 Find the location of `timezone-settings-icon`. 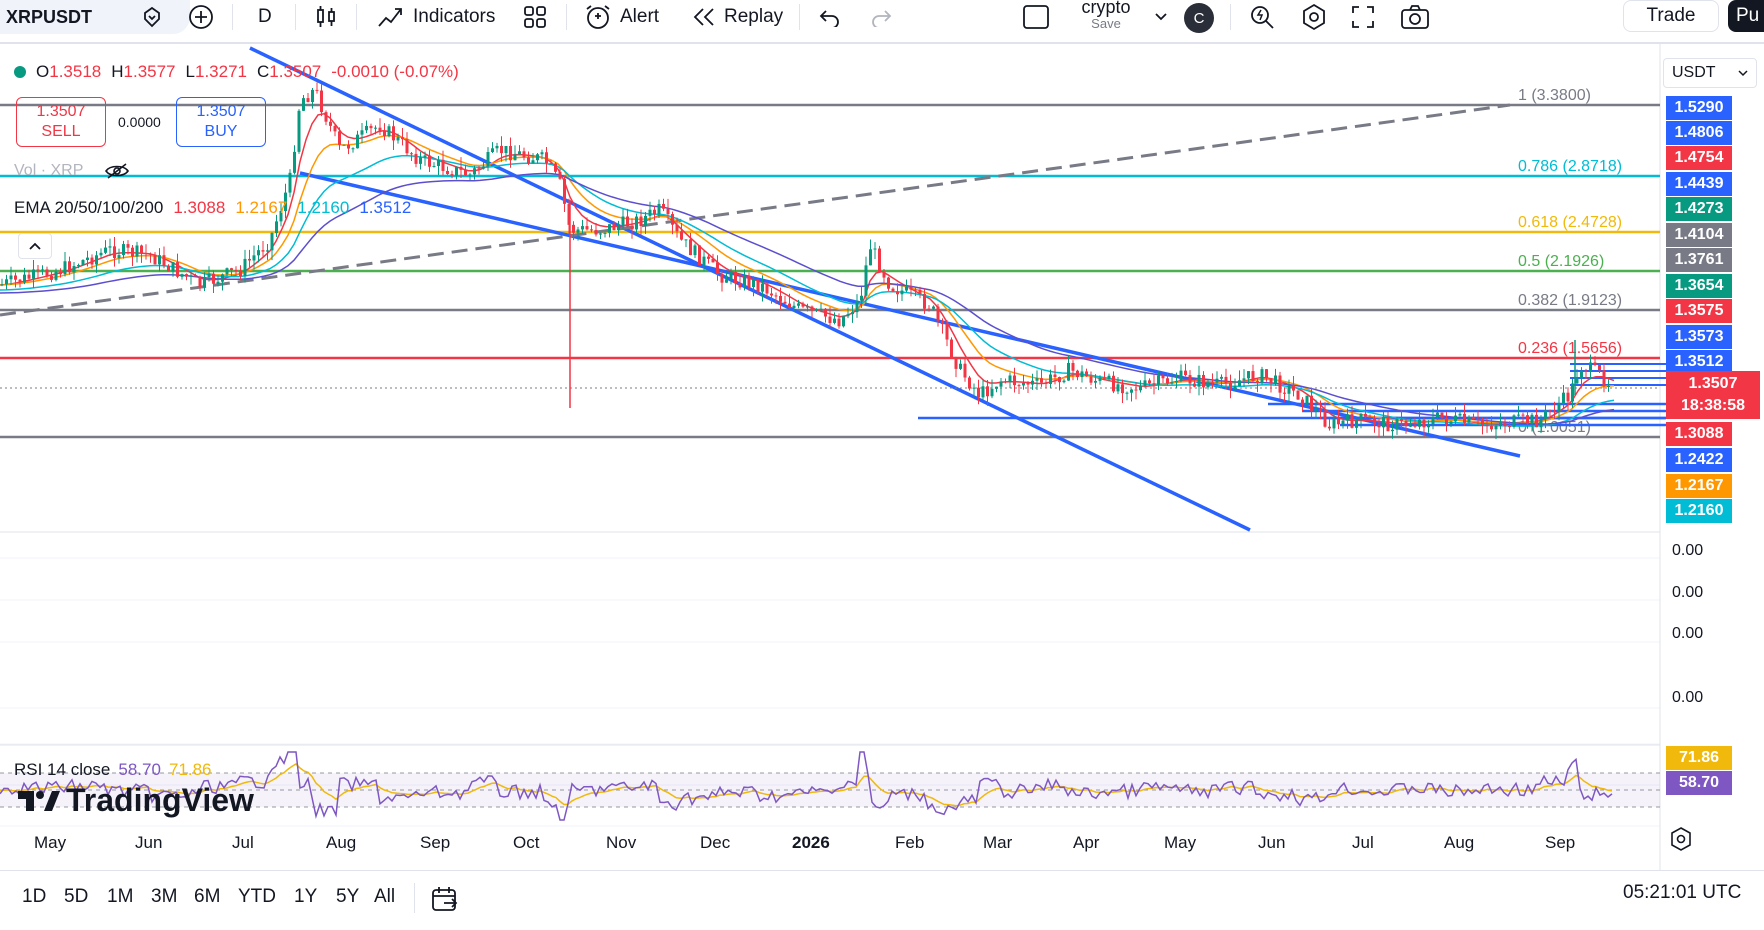

timezone-settings-icon is located at coordinates (1681, 841).